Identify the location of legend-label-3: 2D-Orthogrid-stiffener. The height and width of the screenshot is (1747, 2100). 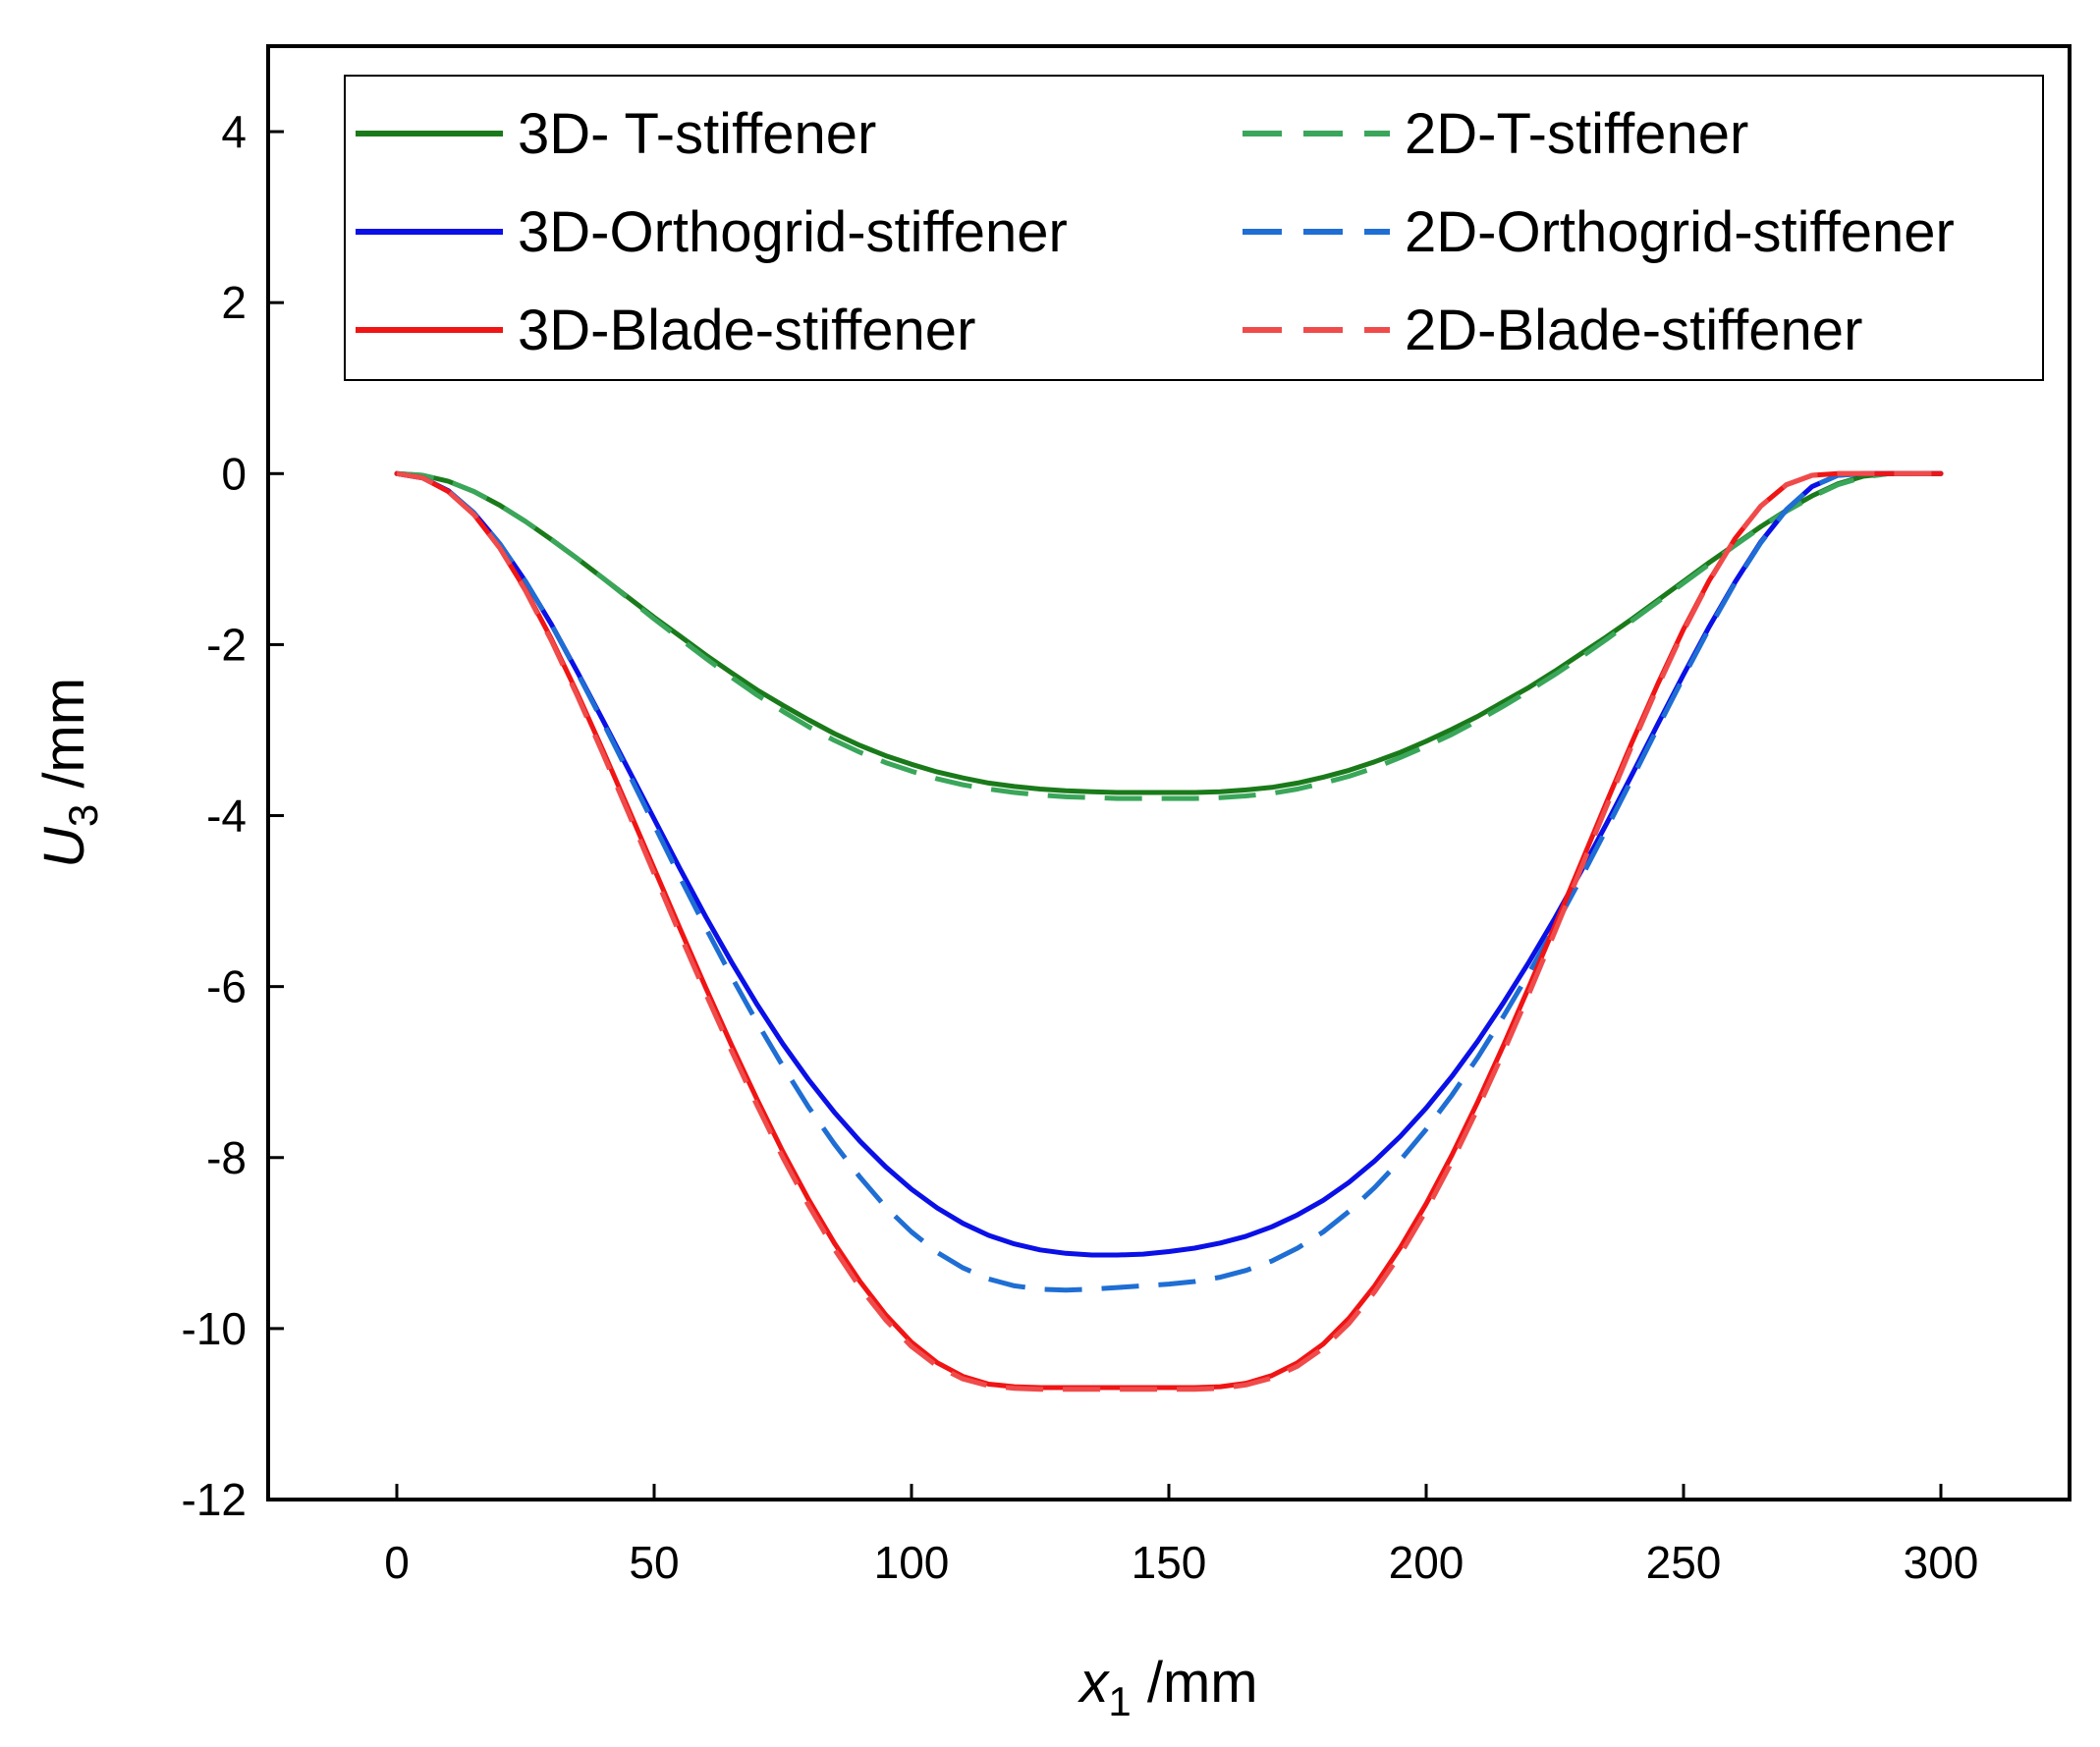
(1680, 232).